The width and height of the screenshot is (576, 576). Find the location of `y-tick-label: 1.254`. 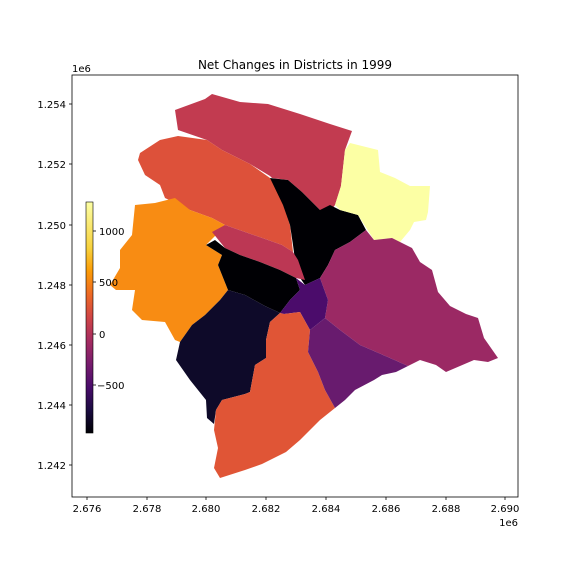

y-tick-label: 1.254 is located at coordinates (51, 105).